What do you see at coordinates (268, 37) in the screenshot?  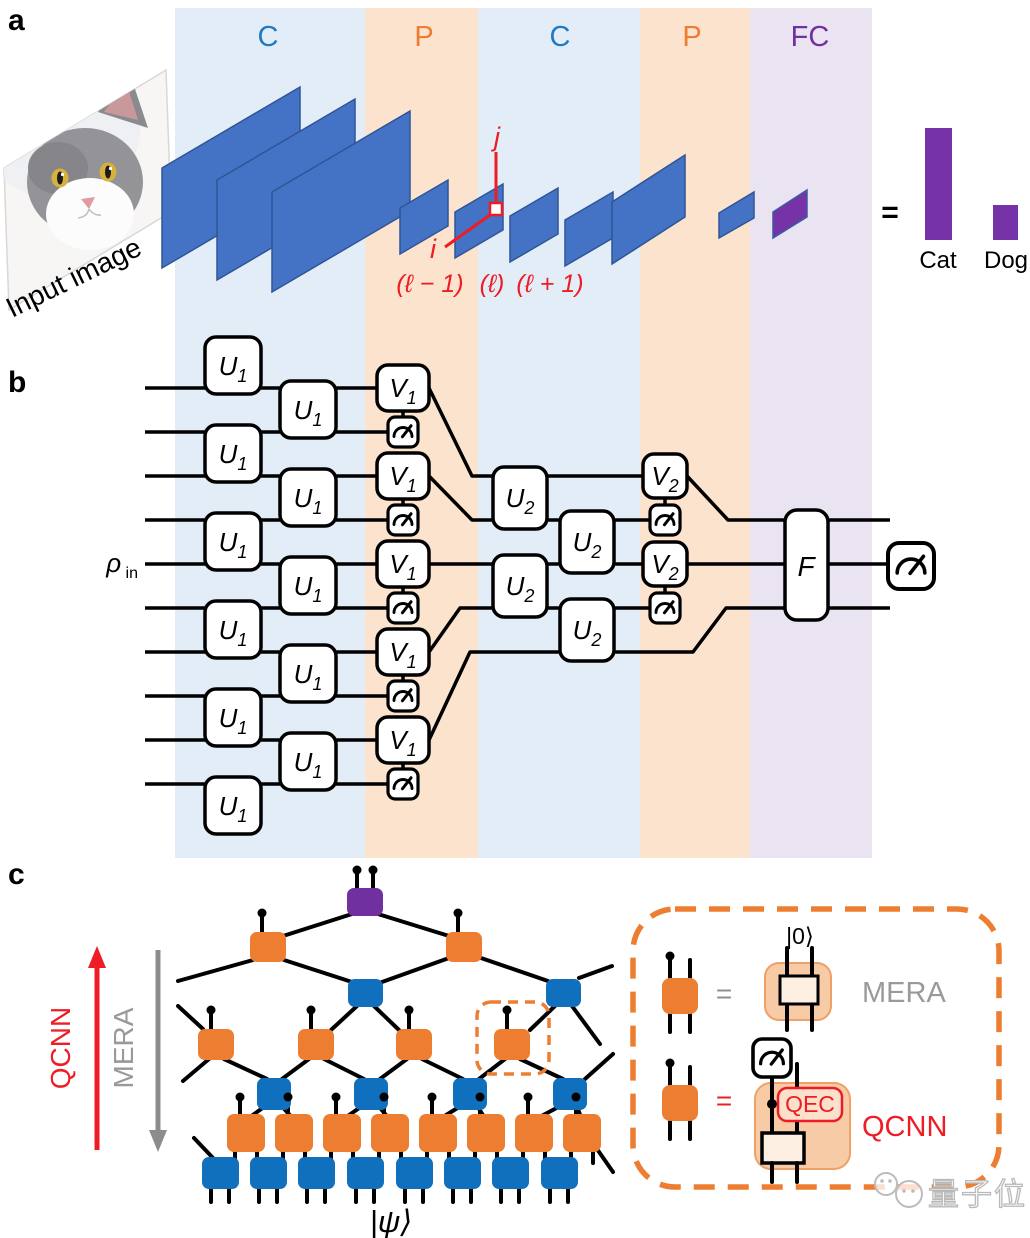 I see `band-label-c1: C` at bounding box center [268, 37].